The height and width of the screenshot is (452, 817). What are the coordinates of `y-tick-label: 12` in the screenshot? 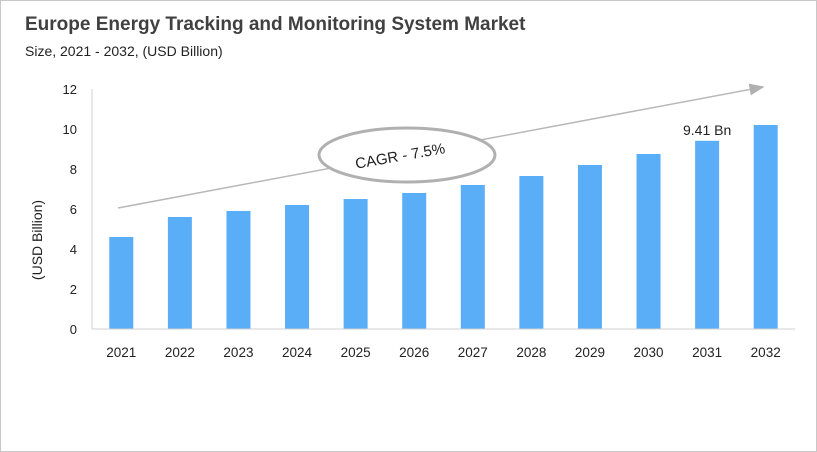 It's located at (70, 89).